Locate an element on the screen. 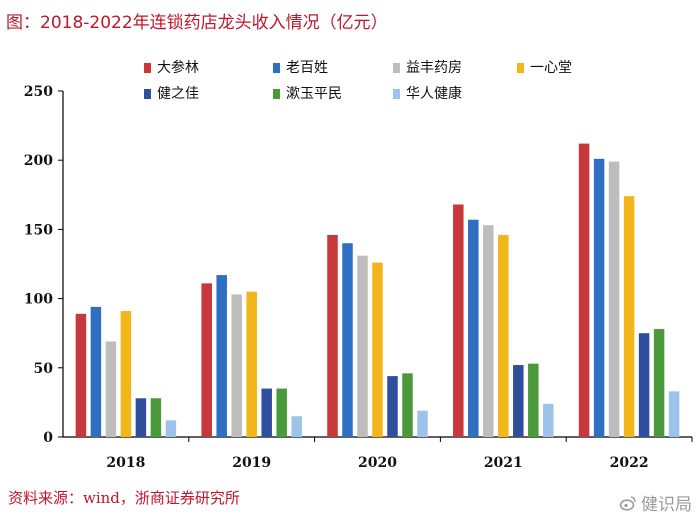 The height and width of the screenshot is (522, 700). y-tick-label: 250 is located at coordinates (38, 92).